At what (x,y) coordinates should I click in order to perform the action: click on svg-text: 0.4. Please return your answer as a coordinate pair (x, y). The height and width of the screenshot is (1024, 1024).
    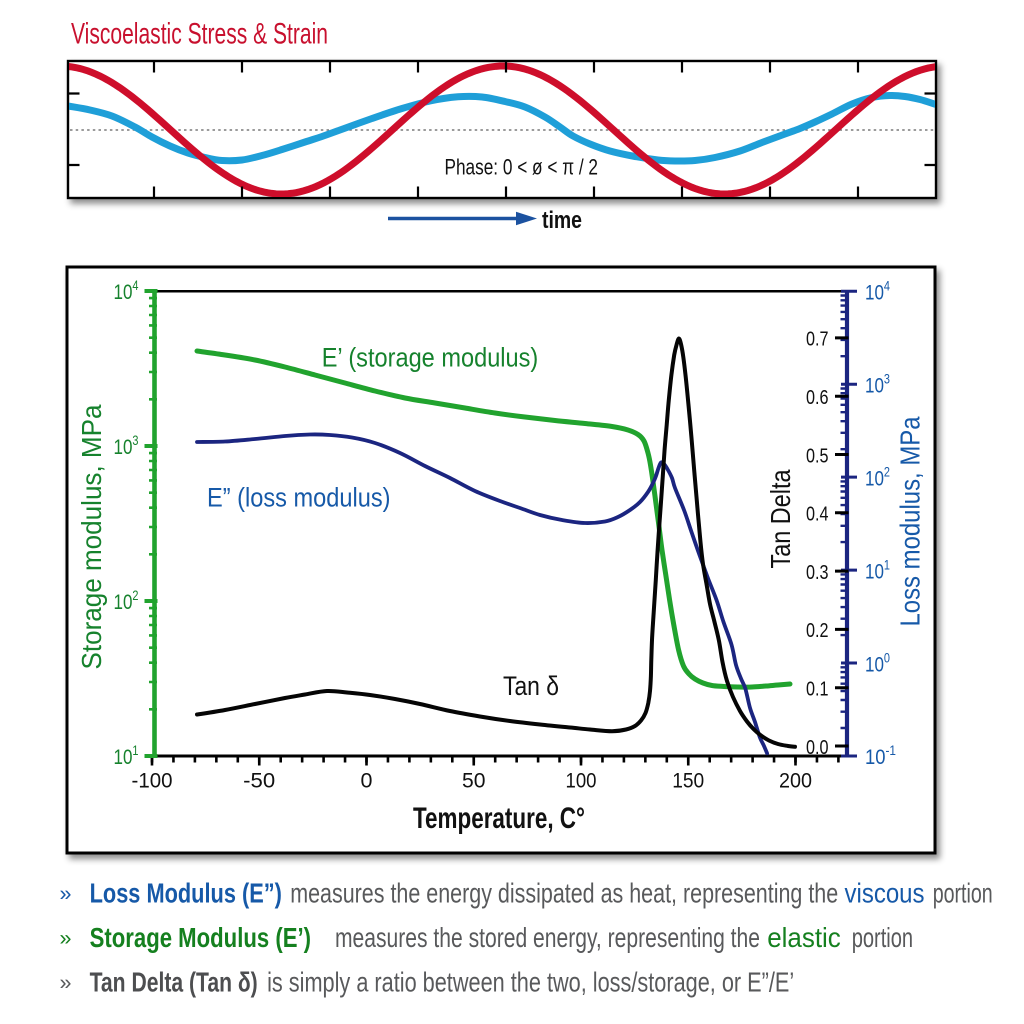
    Looking at the image, I should click on (817, 514).